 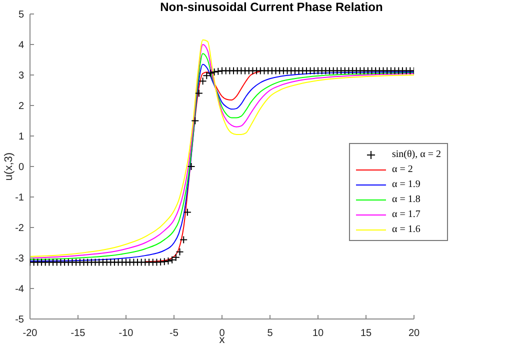 I want to click on legend-label: α = 1.7, so click(x=406, y=214).